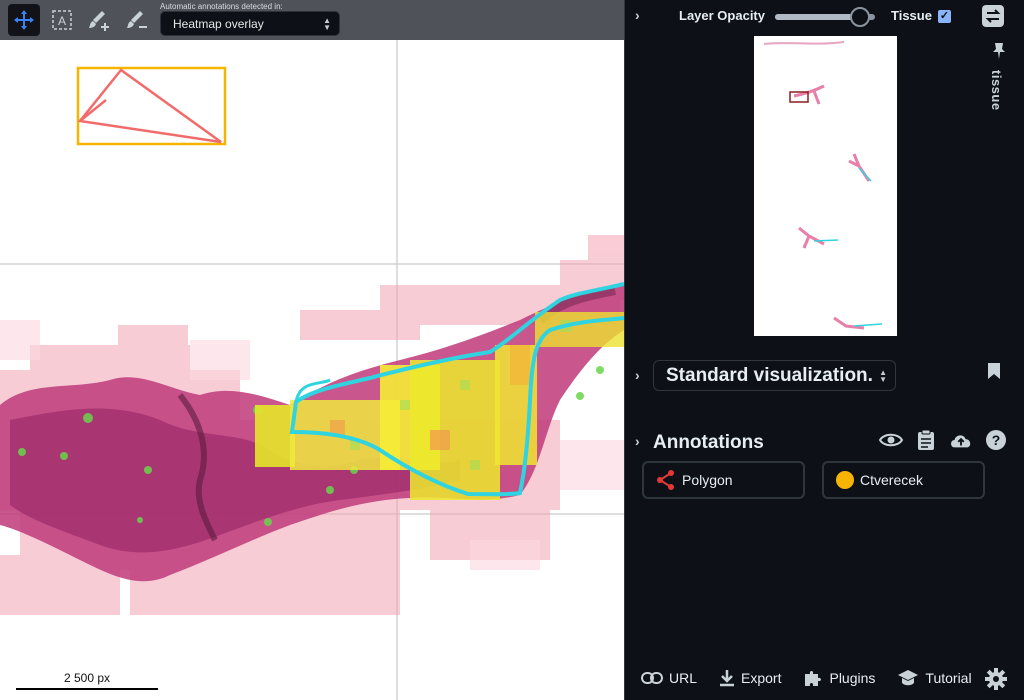  I want to click on scale-bar: 2 500 px, so click(87, 679).